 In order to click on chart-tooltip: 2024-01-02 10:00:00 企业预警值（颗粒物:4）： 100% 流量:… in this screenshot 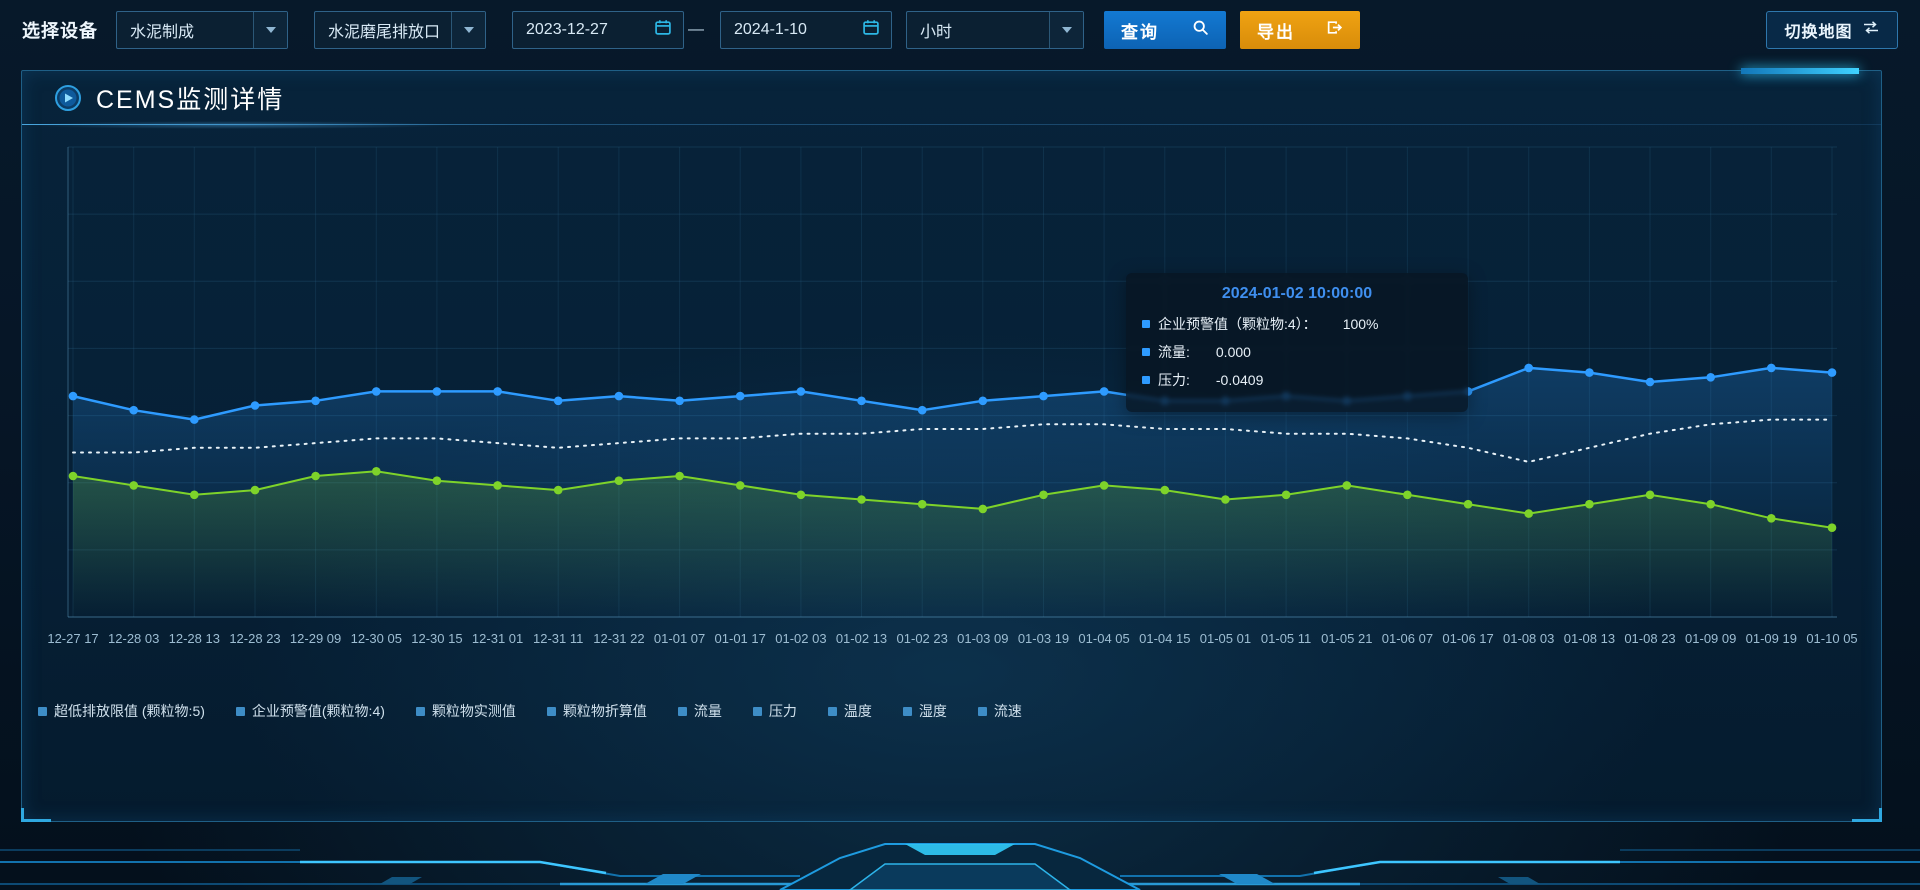, I will do `click(1297, 342)`.